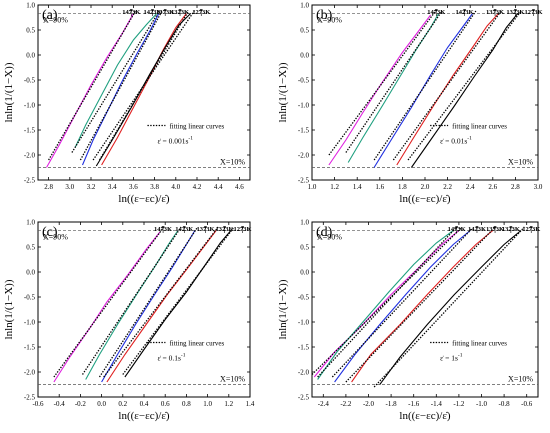 The width and height of the screenshot is (550, 433). What do you see at coordinates (392, 404) in the screenshot?
I see `x-tick-label: -1.8` at bounding box center [392, 404].